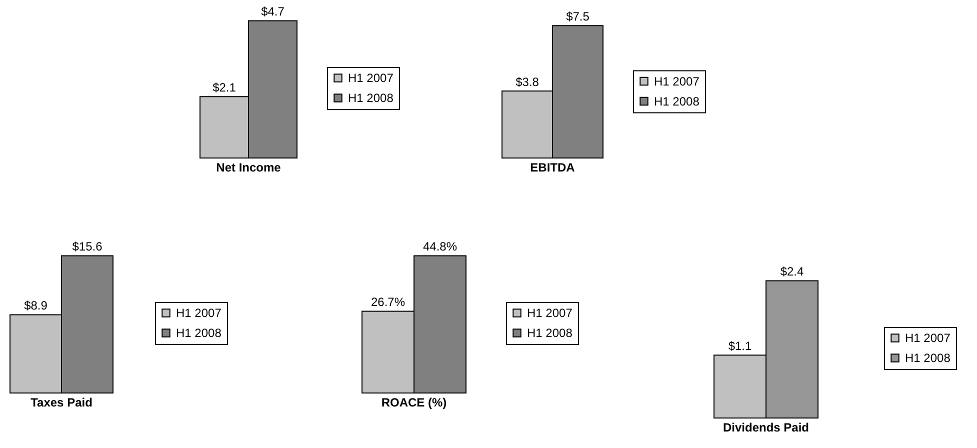 The image size is (977, 448). Describe the element at coordinates (440, 247) in the screenshot. I see `data-label: 44.8%` at that location.